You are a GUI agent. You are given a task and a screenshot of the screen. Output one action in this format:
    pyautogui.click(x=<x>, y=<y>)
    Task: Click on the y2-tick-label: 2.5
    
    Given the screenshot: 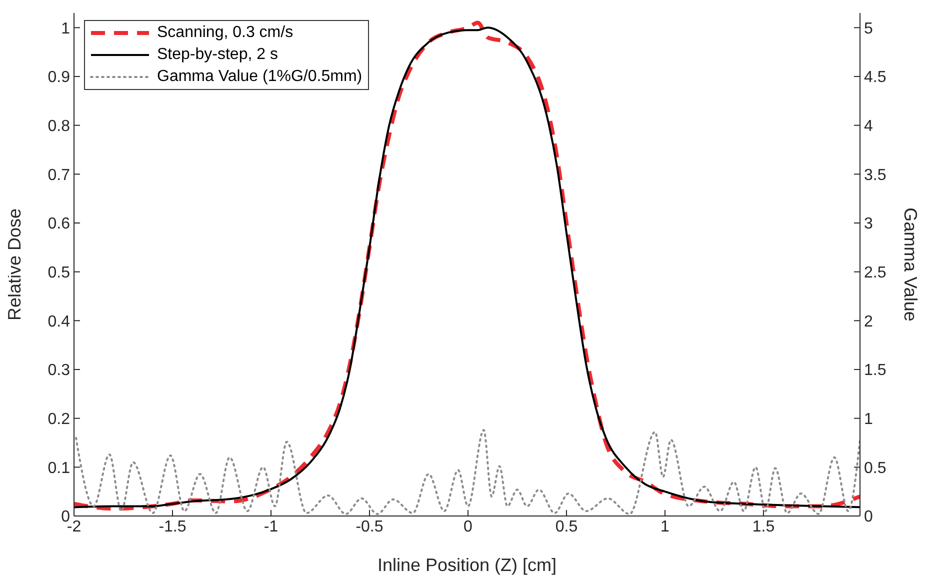 What is the action you would take?
    pyautogui.click(x=875, y=273)
    